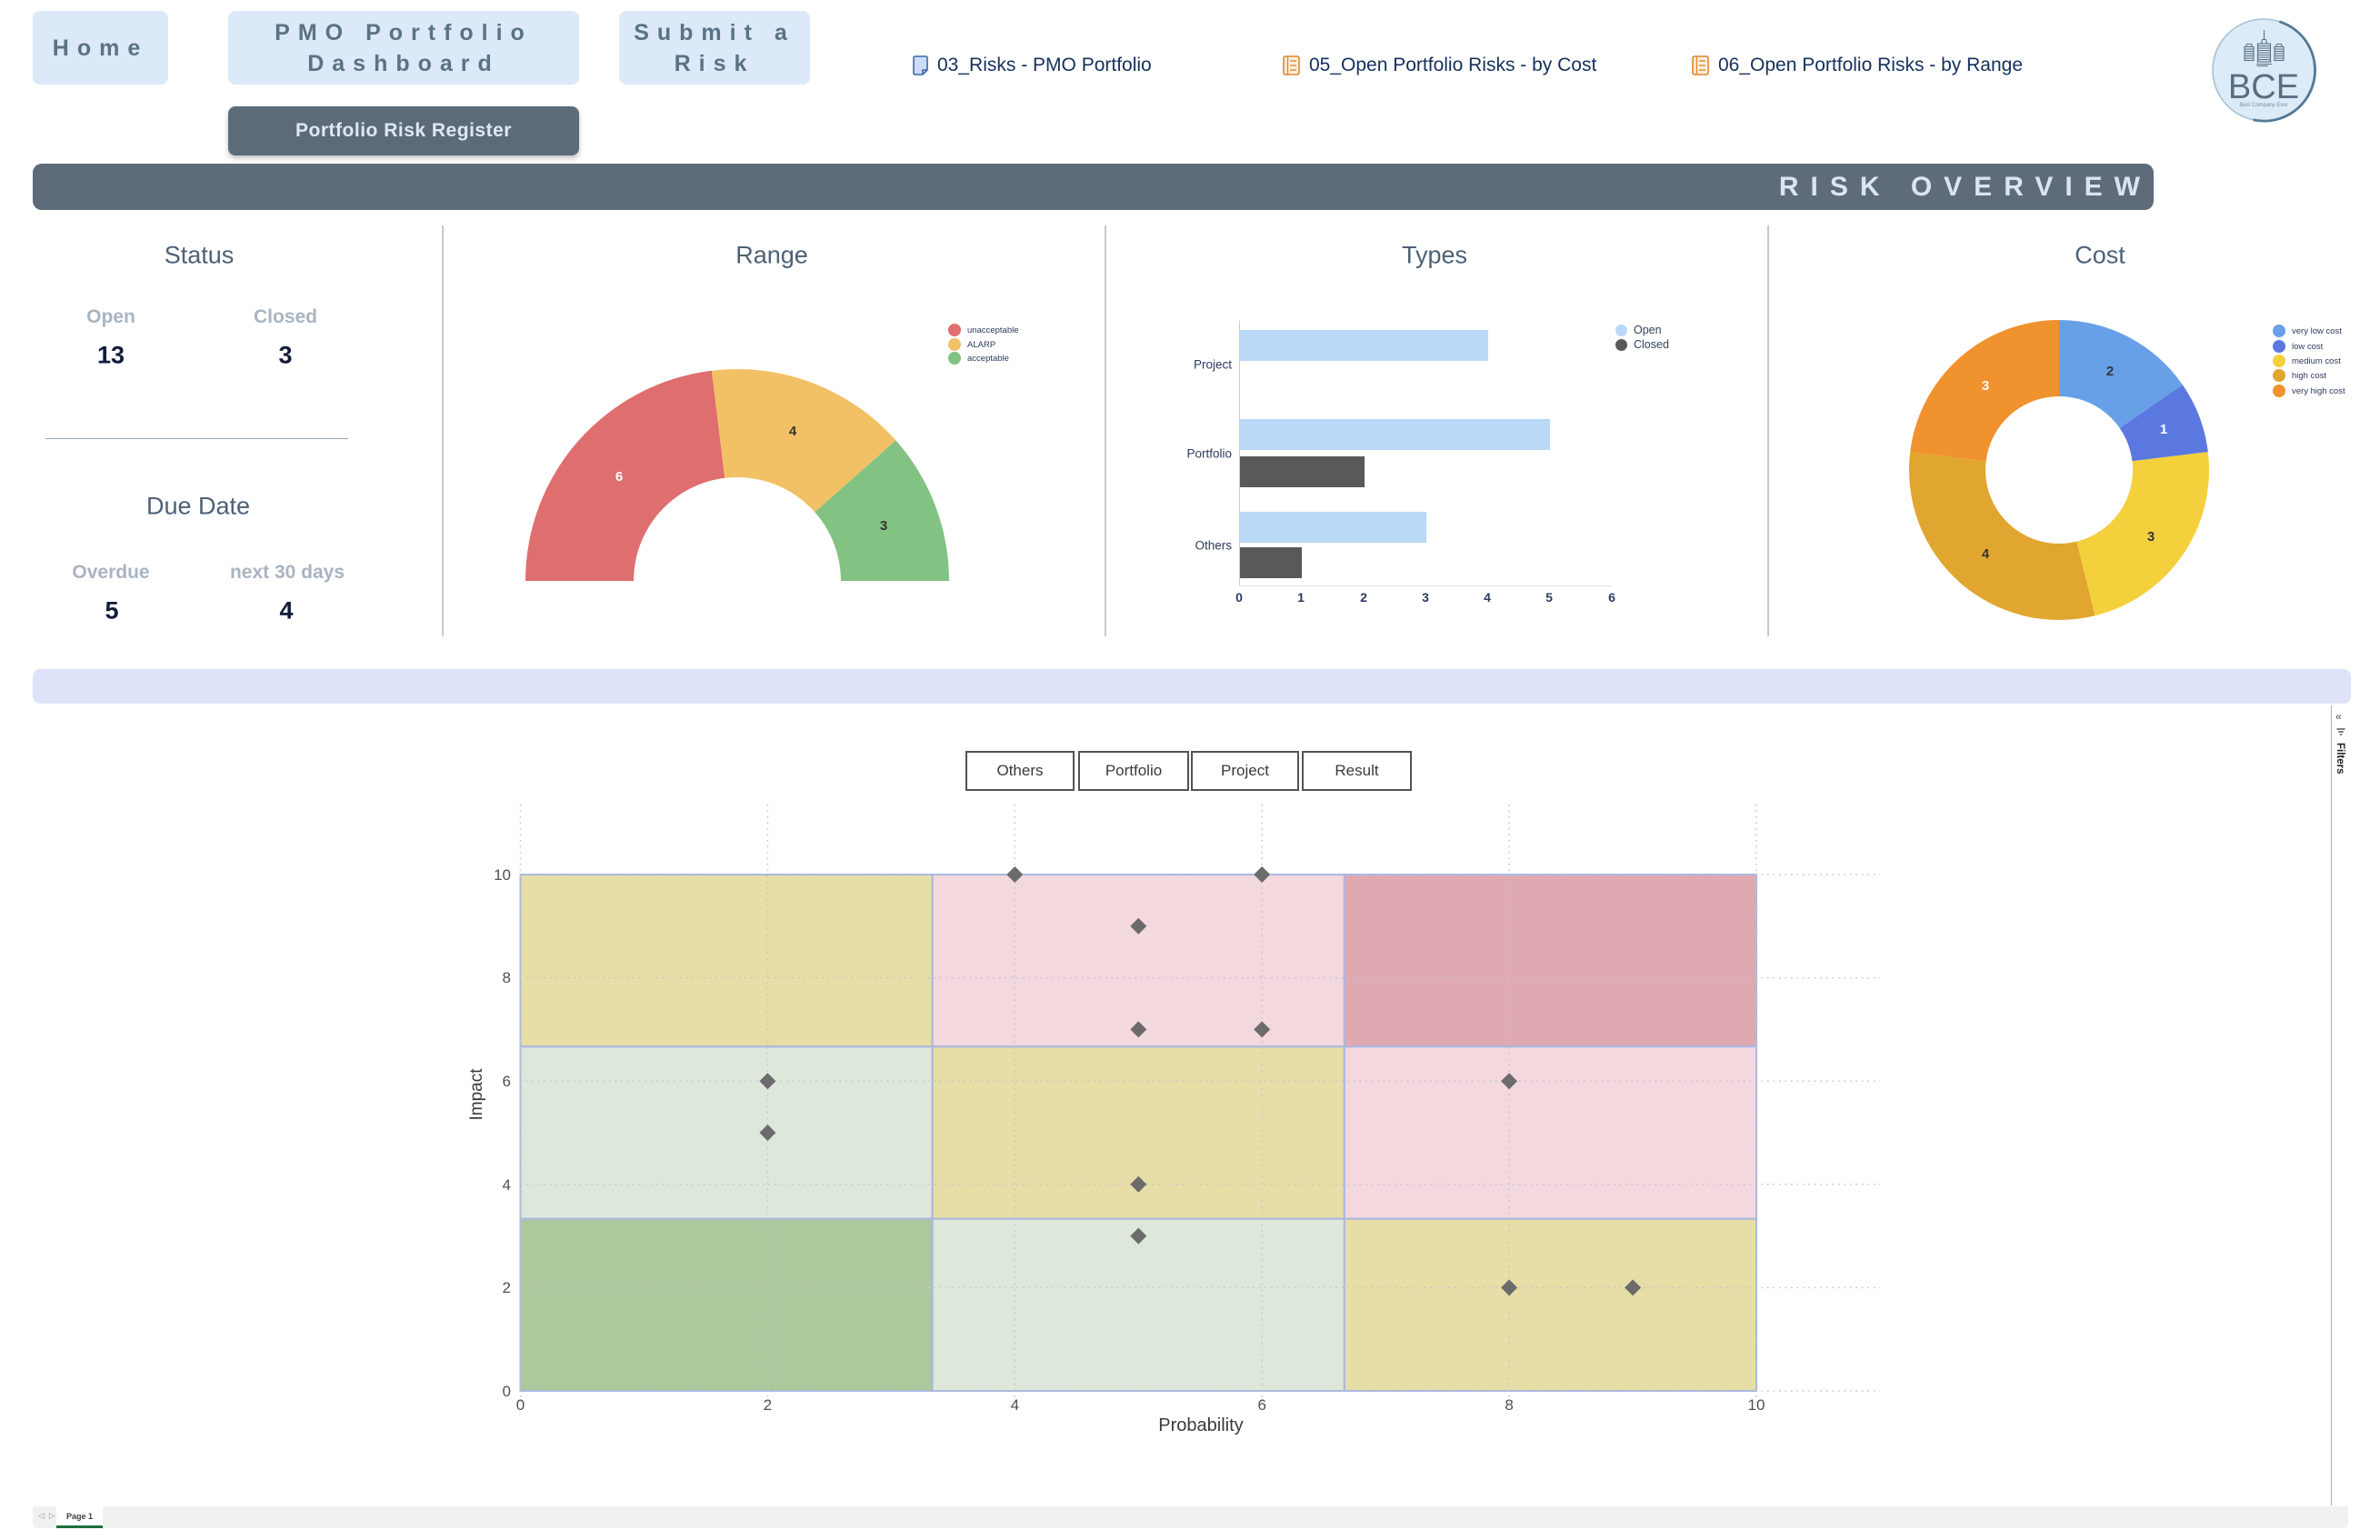 This screenshot has height=1540, width=2380. What do you see at coordinates (2264, 87) in the screenshot?
I see `svg-text: BCE` at bounding box center [2264, 87].